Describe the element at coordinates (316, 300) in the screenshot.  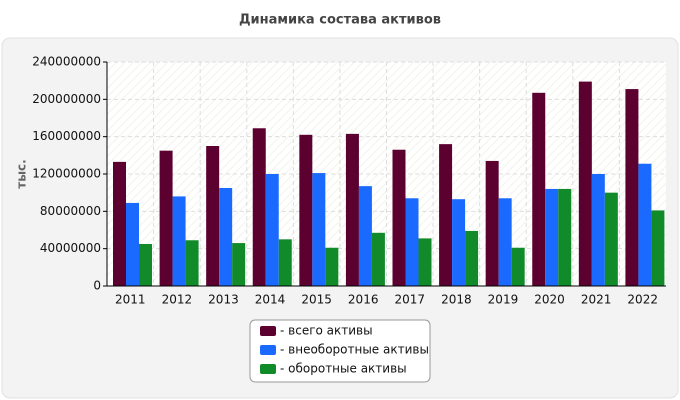
I see `x-tick-label: 2015` at that location.